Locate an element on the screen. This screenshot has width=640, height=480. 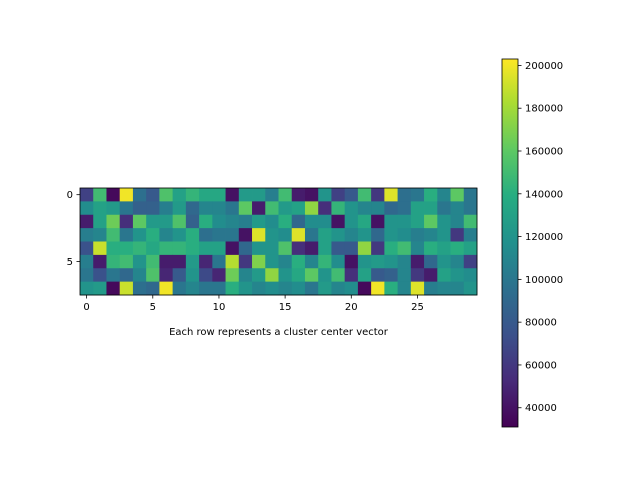
colorbar-tick-label: 180000 is located at coordinates (544, 109).